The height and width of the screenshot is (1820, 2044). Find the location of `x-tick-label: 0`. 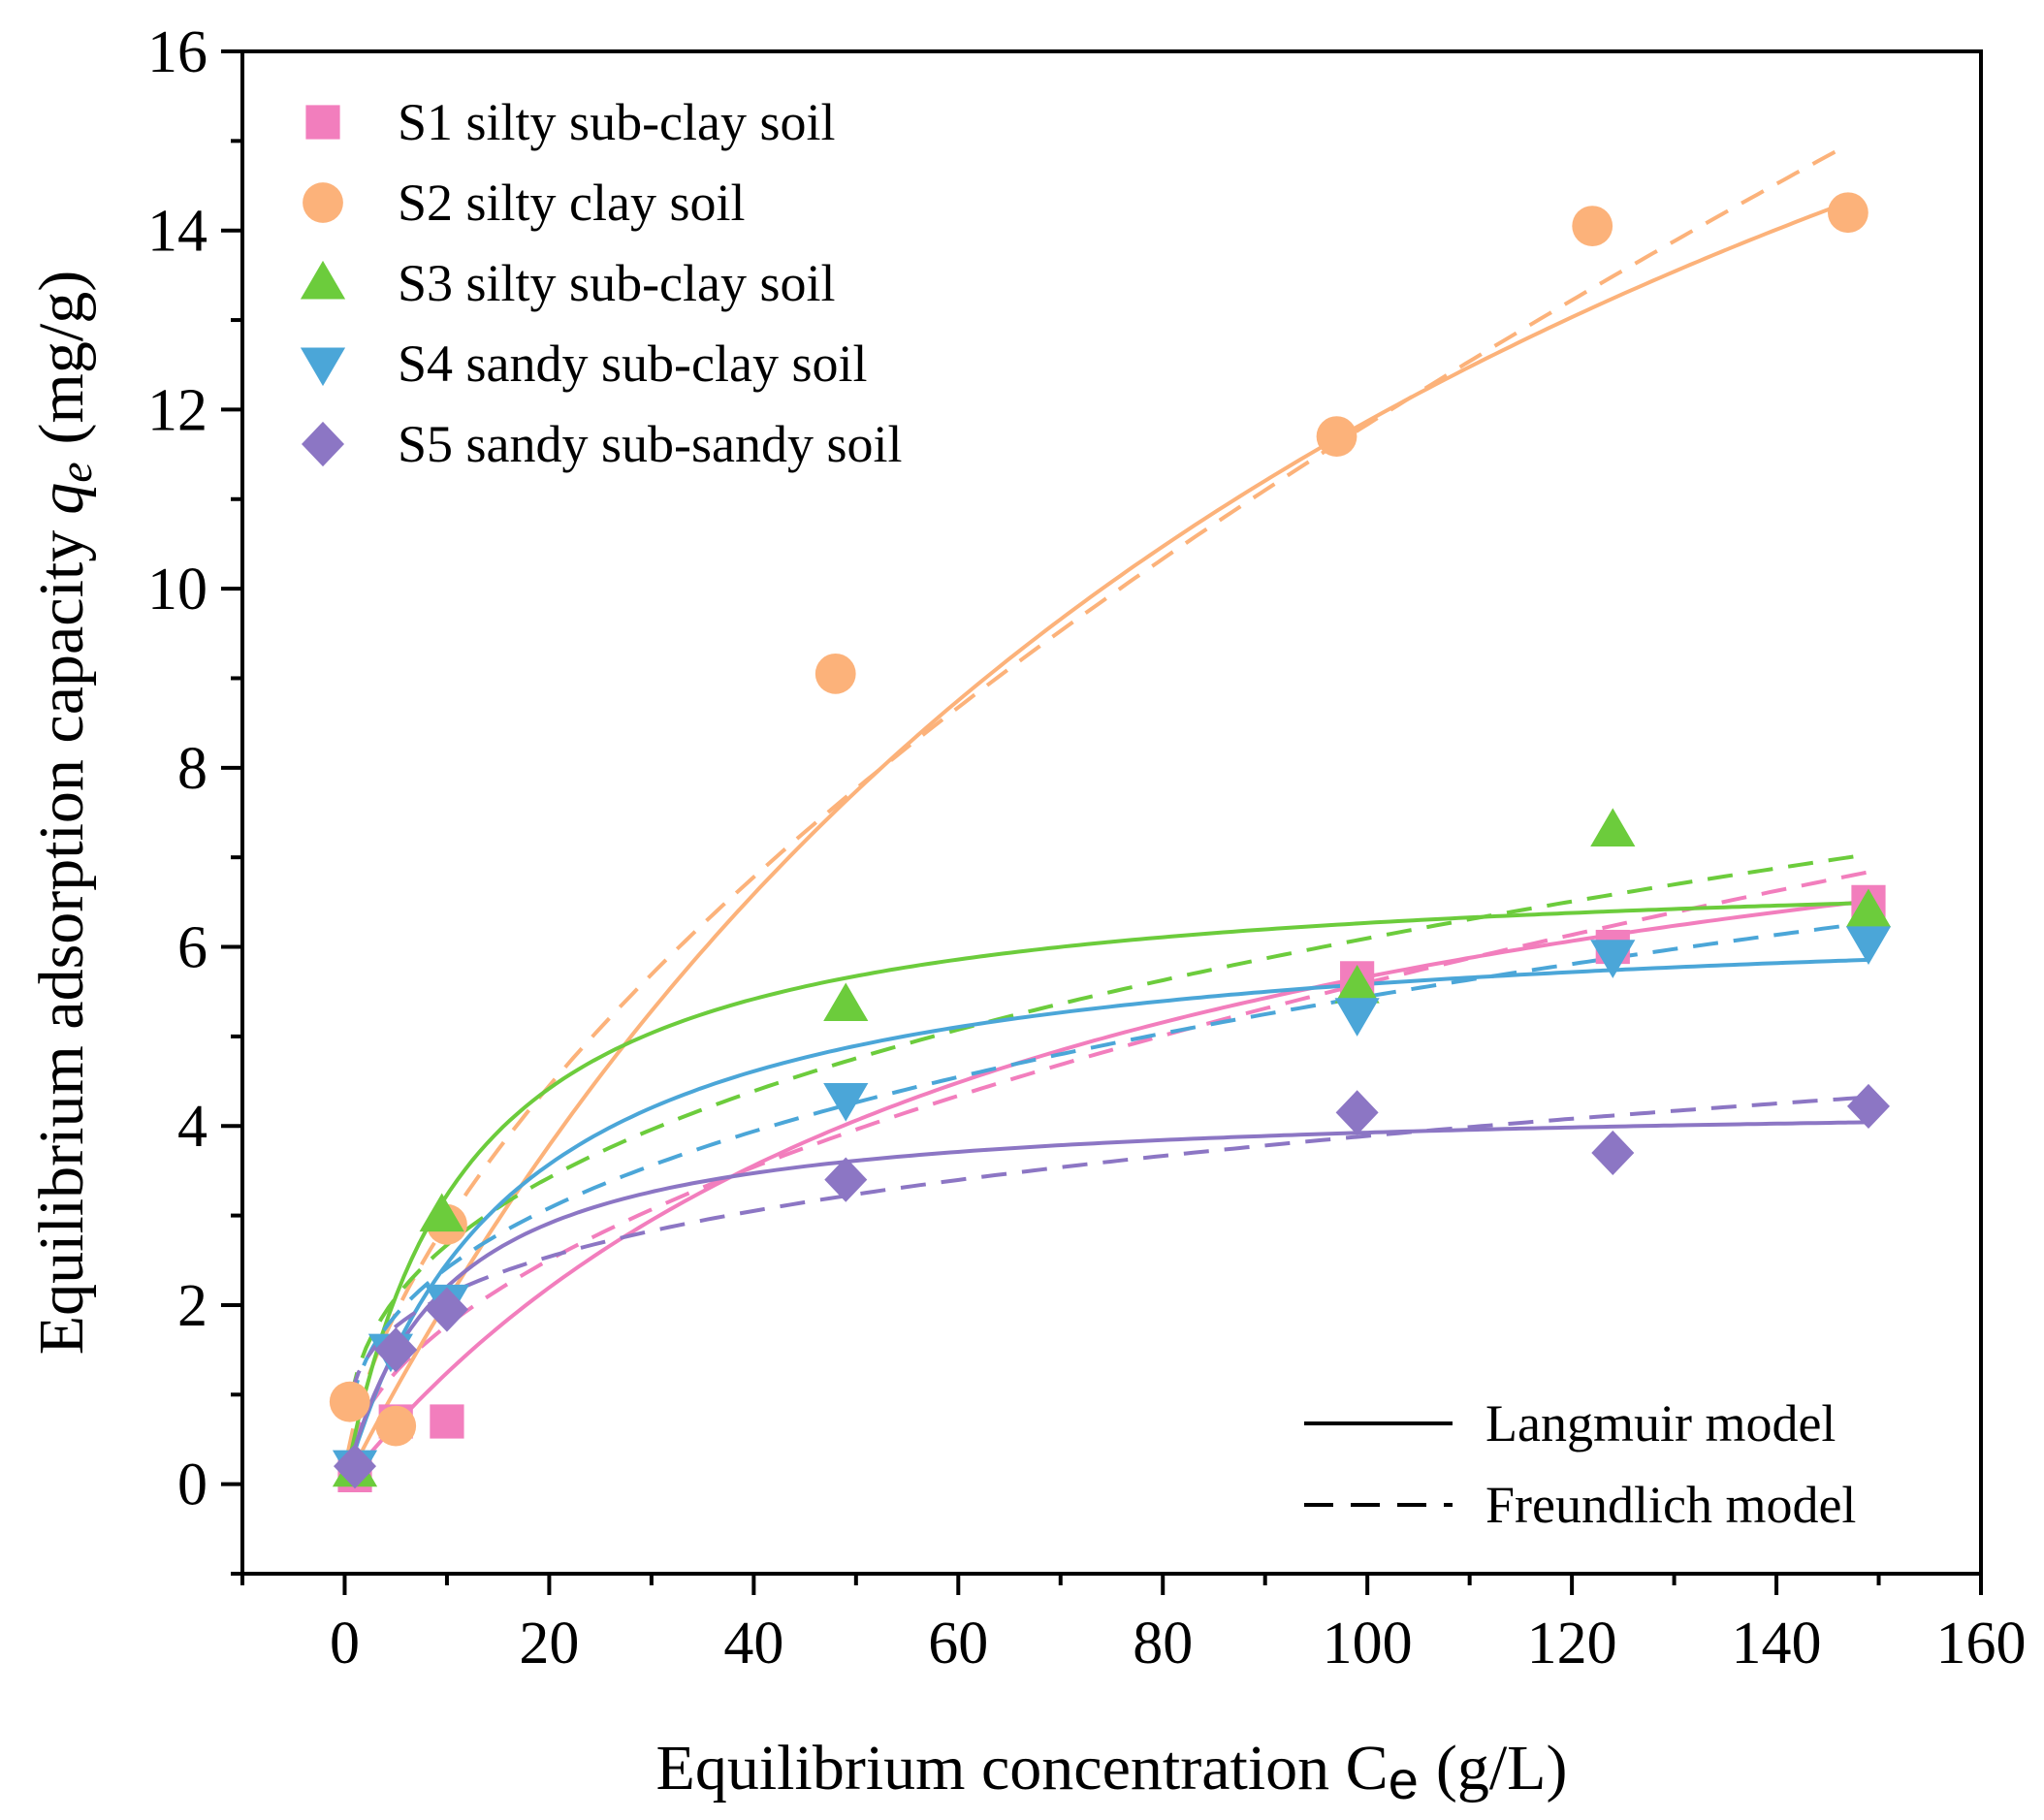

x-tick-label: 0 is located at coordinates (345, 1644).